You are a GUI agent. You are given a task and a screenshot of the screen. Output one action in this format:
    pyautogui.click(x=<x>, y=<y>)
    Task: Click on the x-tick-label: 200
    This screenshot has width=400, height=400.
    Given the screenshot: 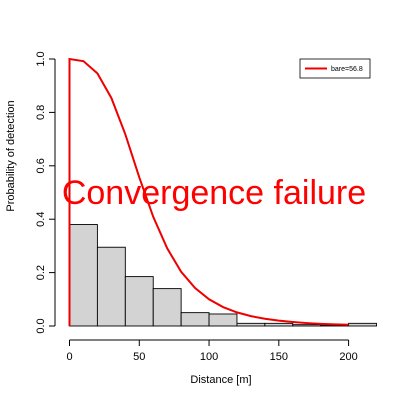 What is the action you would take?
    pyautogui.click(x=348, y=357)
    